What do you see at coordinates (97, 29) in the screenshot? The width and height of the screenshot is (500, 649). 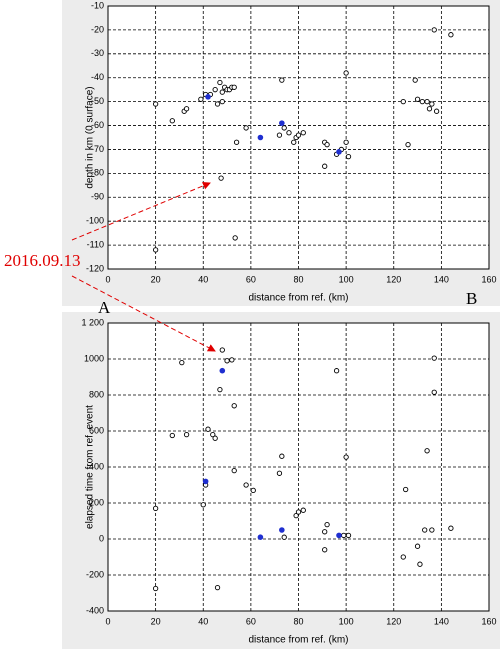 I see `y-tick-label: -20` at bounding box center [97, 29].